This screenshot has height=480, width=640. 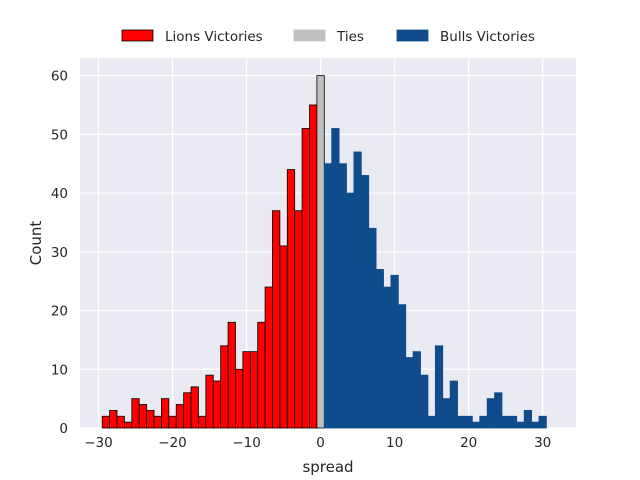 I want to click on y-tick-label: 20, so click(x=59, y=312).